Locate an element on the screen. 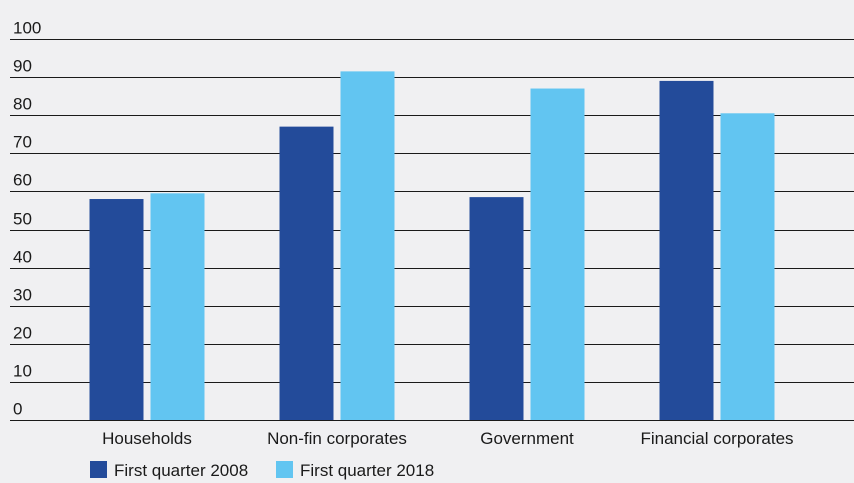  y-tick-label-100: 100 is located at coordinates (27, 28).